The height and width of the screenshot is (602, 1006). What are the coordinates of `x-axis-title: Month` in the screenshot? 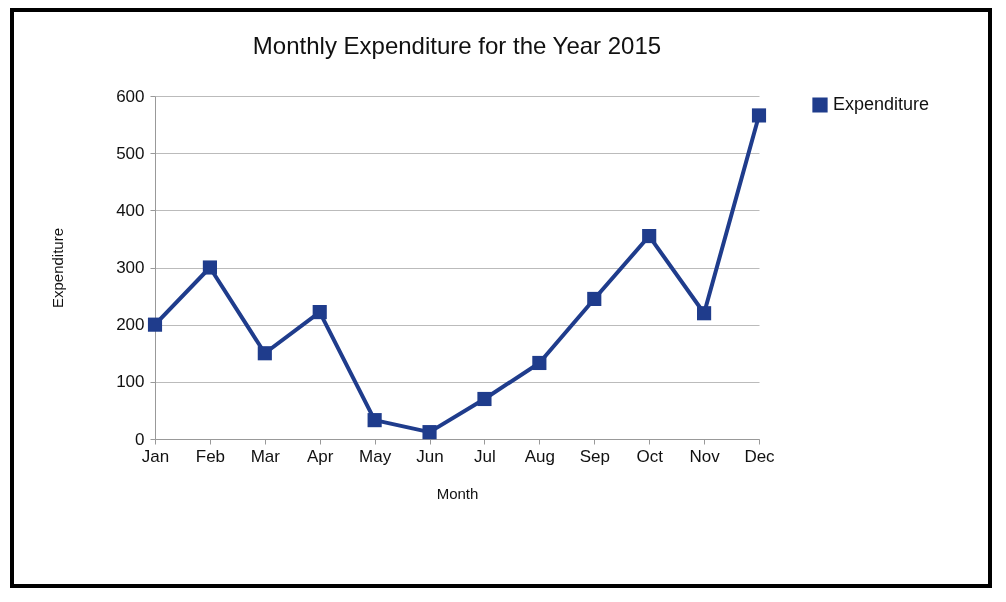 It's located at (457, 493).